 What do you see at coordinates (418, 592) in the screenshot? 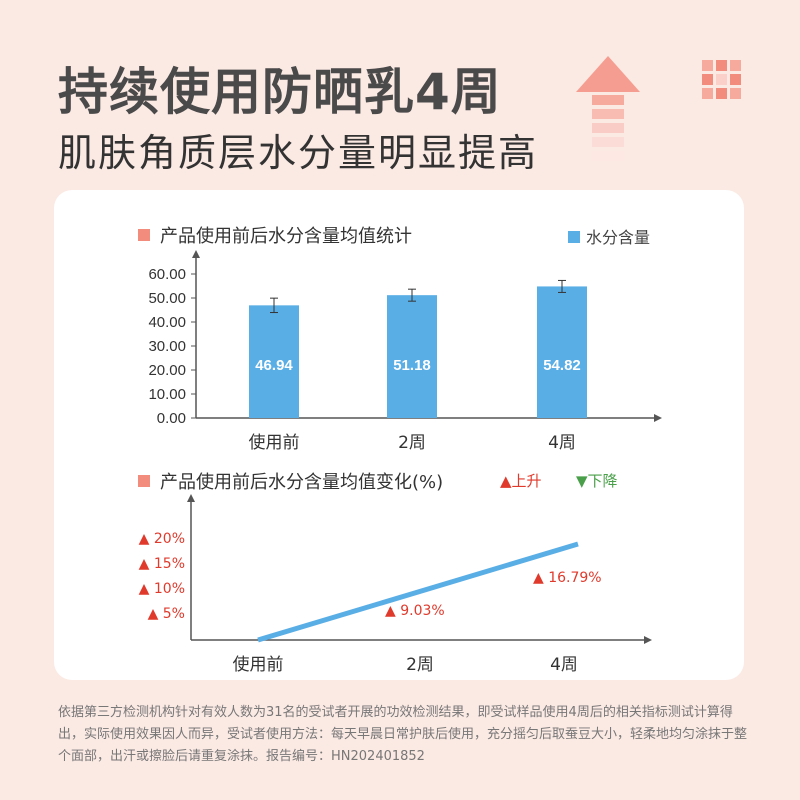
I see `series-line` at bounding box center [418, 592].